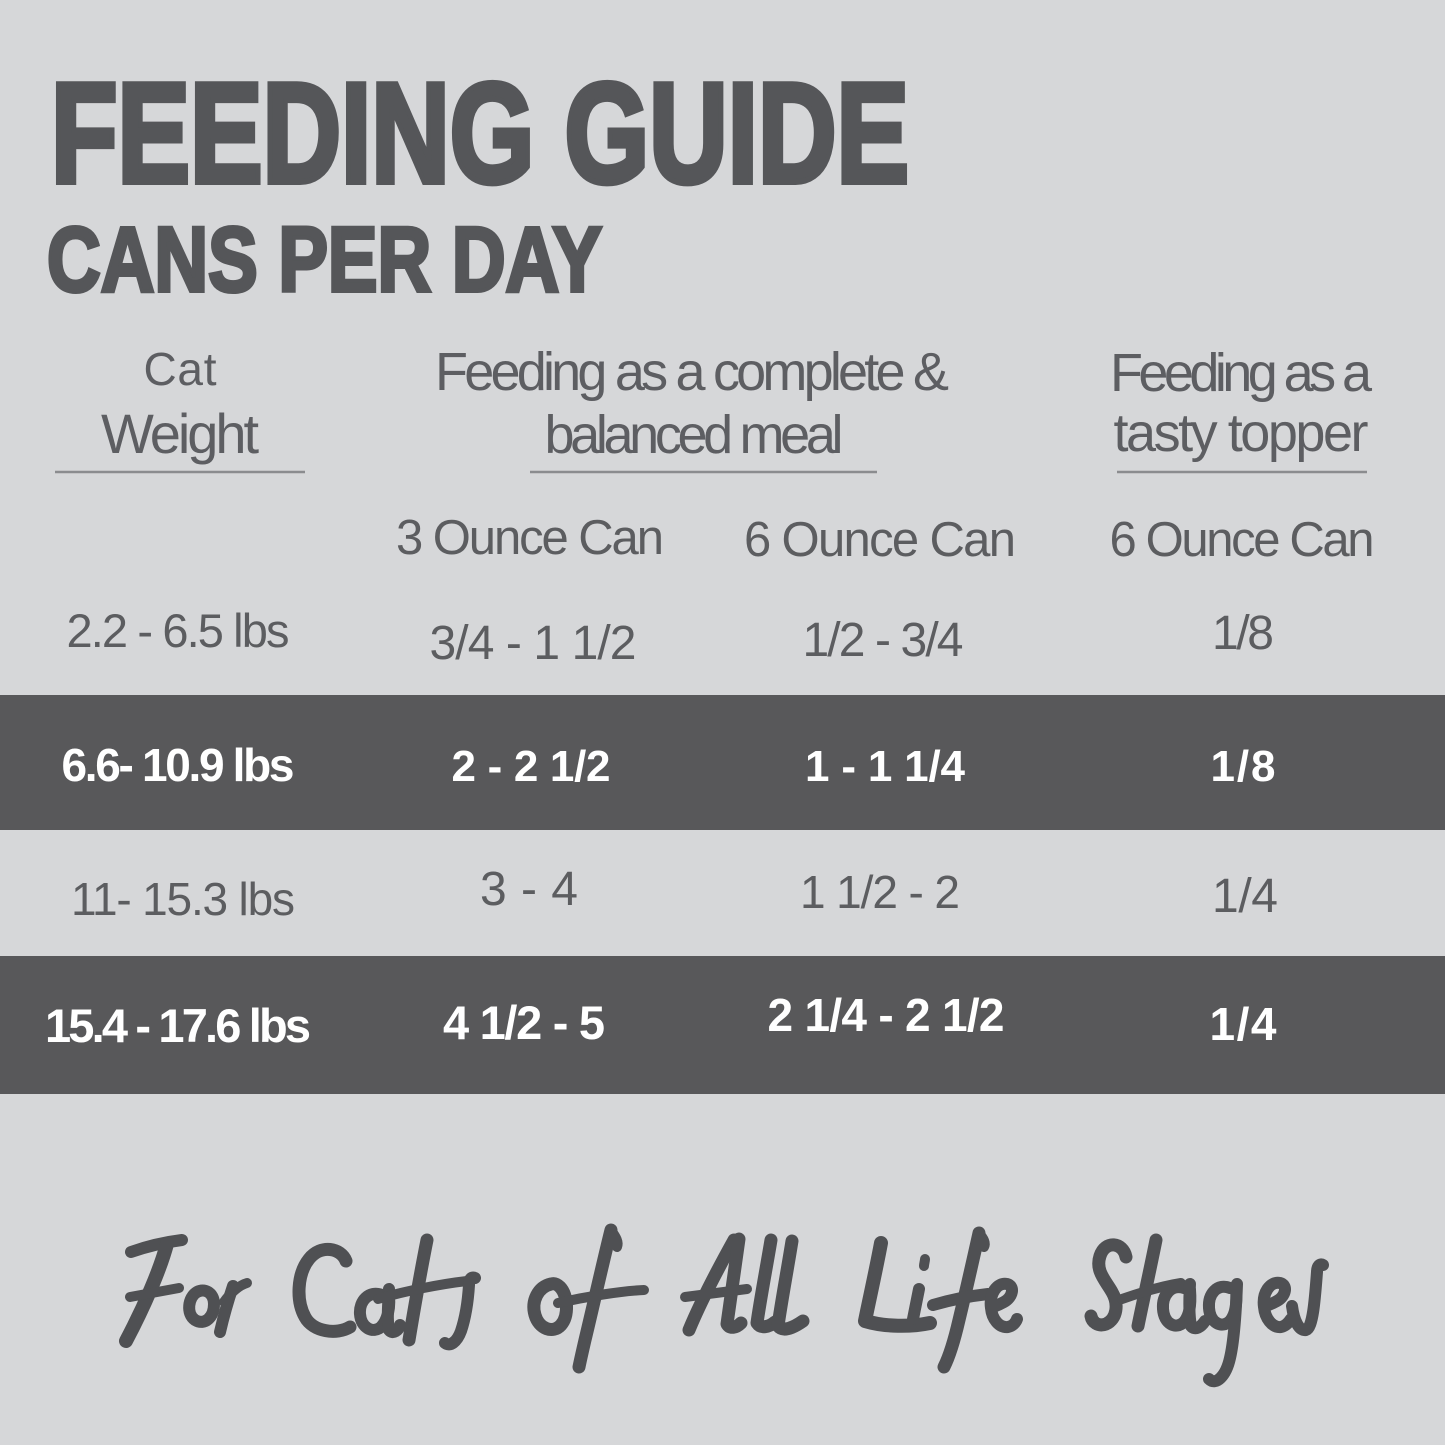  I want to click on svg-text: 1/2 - 3/4, so click(883, 640).